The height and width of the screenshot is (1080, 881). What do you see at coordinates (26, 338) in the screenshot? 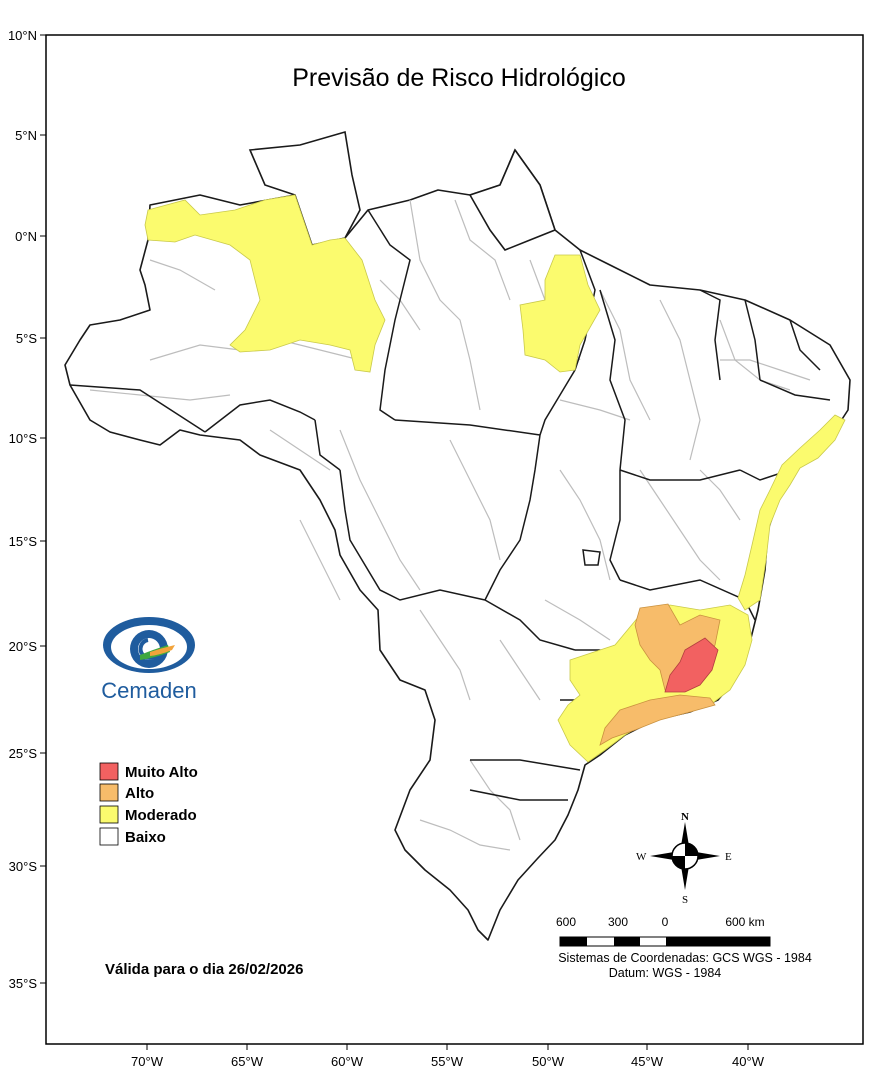
I see `lat-tick-label: 5°S` at bounding box center [26, 338].